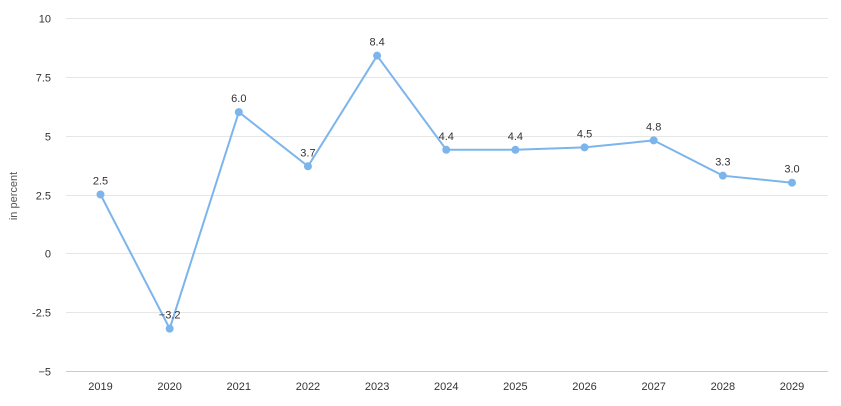  What do you see at coordinates (307, 153) in the screenshot?
I see `data-label: 3.7` at bounding box center [307, 153].